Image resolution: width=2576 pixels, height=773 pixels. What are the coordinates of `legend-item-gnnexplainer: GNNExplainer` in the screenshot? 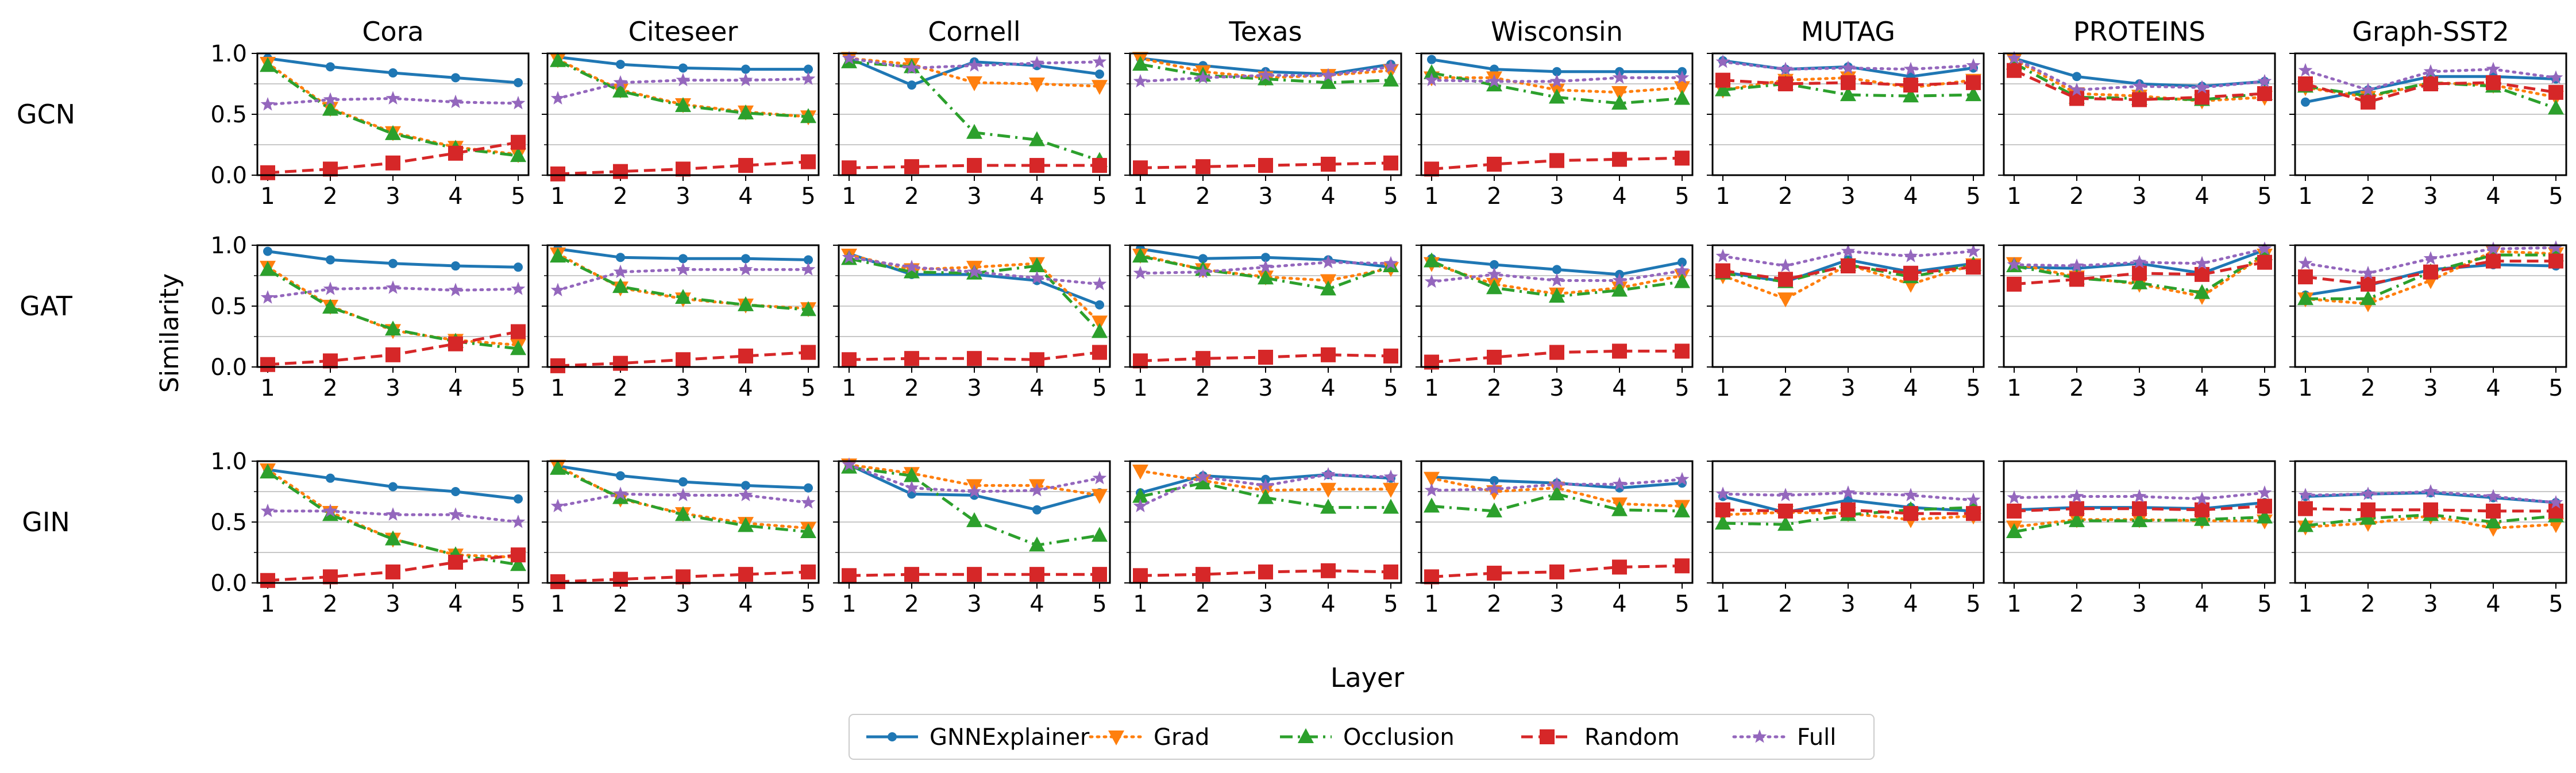 It's located at (978, 737).